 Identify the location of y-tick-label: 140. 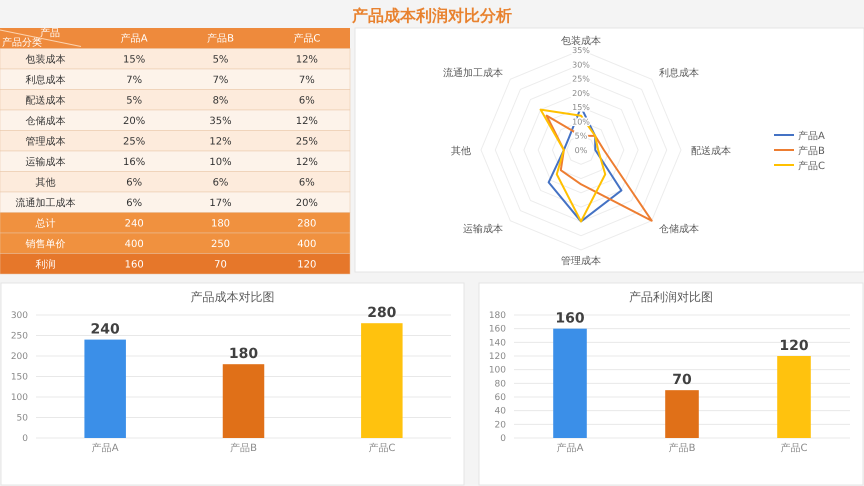
(497, 343).